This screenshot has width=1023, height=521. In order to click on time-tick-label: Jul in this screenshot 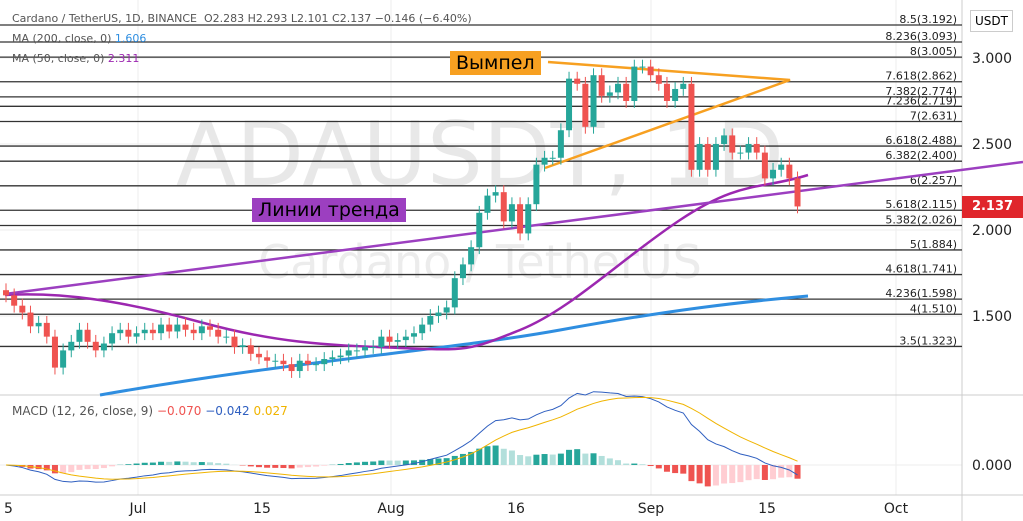, I will do `click(138, 509)`.